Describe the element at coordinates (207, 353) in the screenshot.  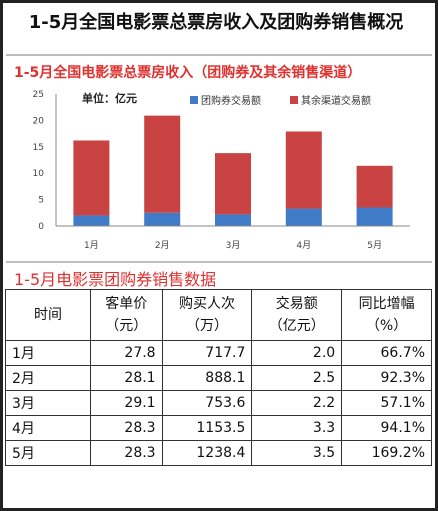
I see `cell-buyers: 717.7` at that location.